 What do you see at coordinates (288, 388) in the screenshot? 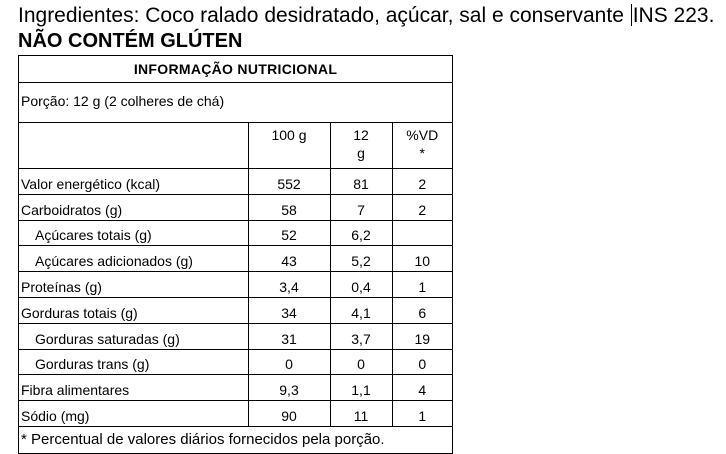
I see `row-value-100g: 9,3` at bounding box center [288, 388].